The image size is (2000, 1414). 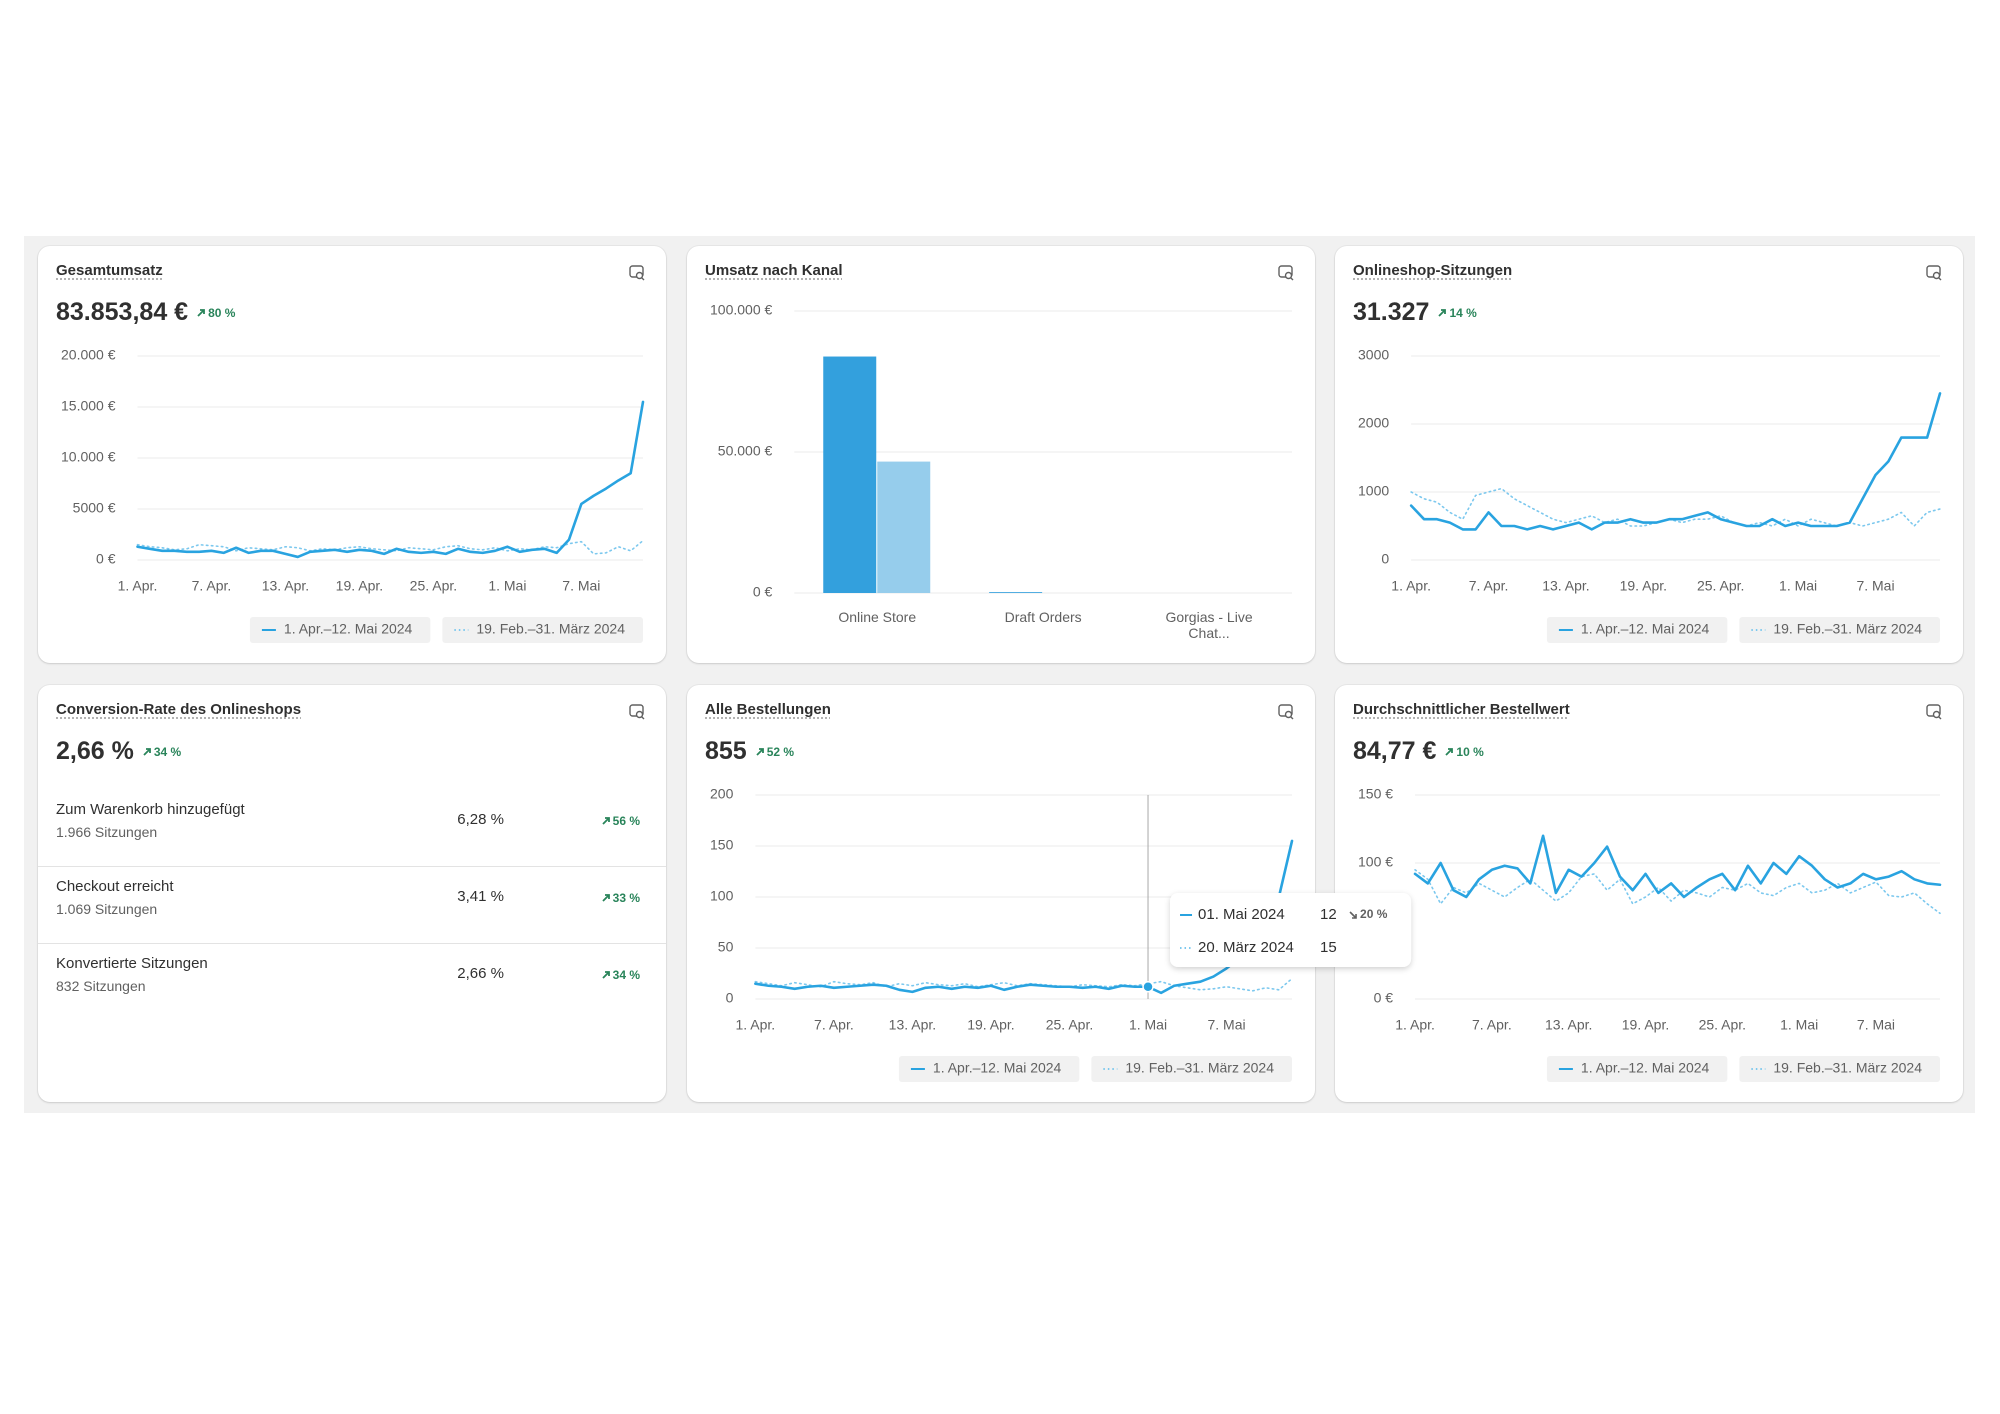 I want to click on change-text: 14 %, so click(x=1463, y=312).